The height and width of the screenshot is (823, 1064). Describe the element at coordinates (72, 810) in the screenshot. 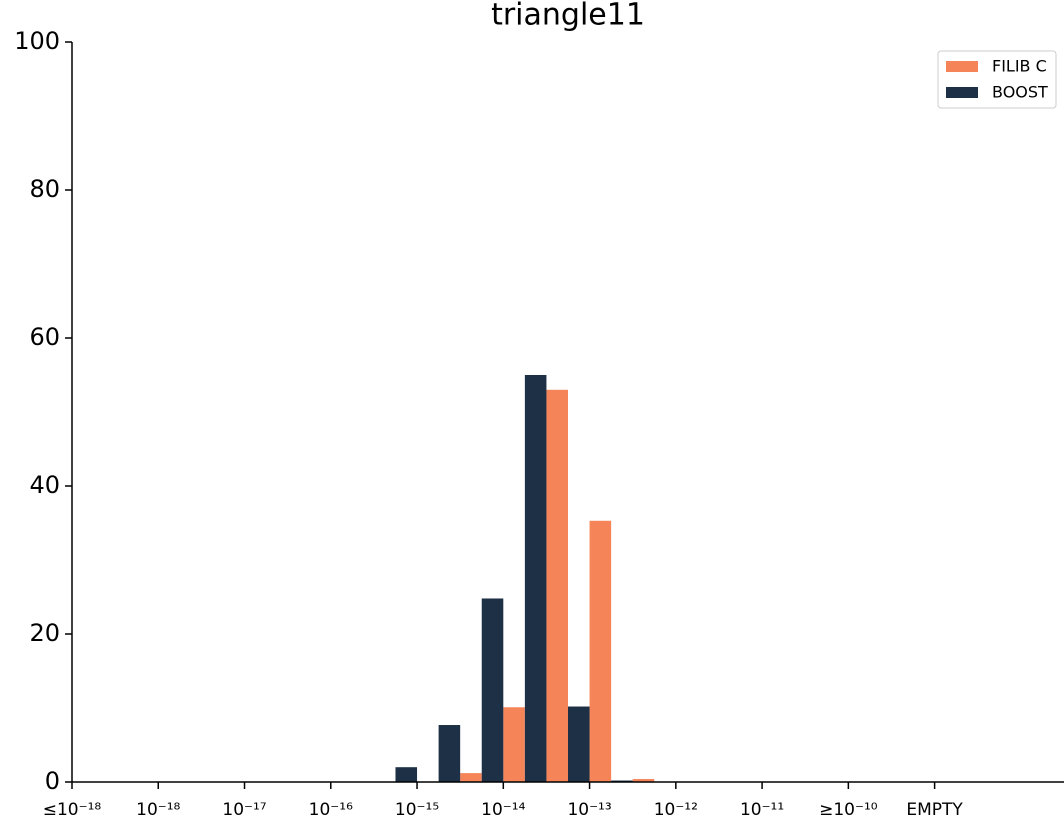

I see `x-tick-label: ≤10⁻¹⁸` at that location.